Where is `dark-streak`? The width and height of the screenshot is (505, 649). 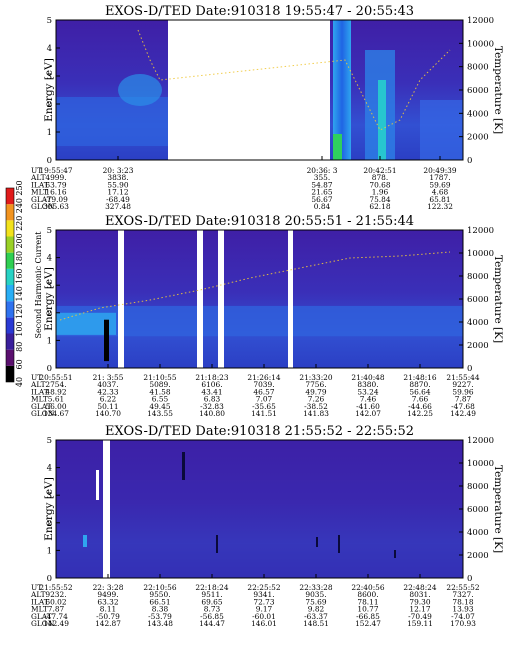 dark-streak is located at coordinates (106, 340).